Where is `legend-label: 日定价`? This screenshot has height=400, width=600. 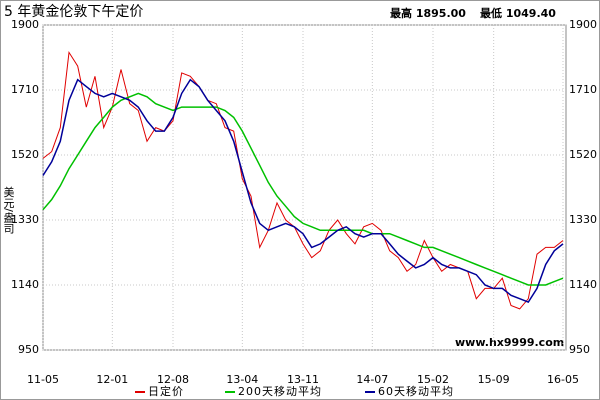 legend-label: 日定价 is located at coordinates (166, 391).